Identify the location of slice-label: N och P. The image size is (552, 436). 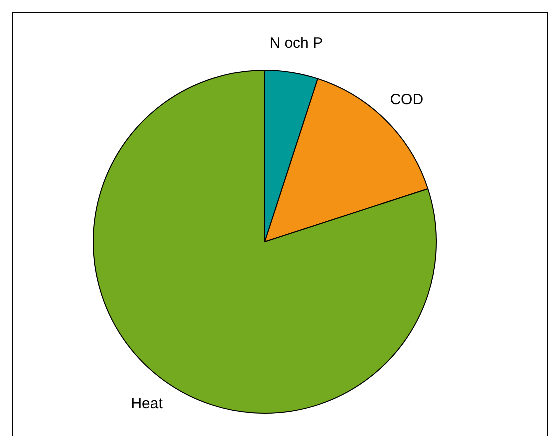
(297, 43).